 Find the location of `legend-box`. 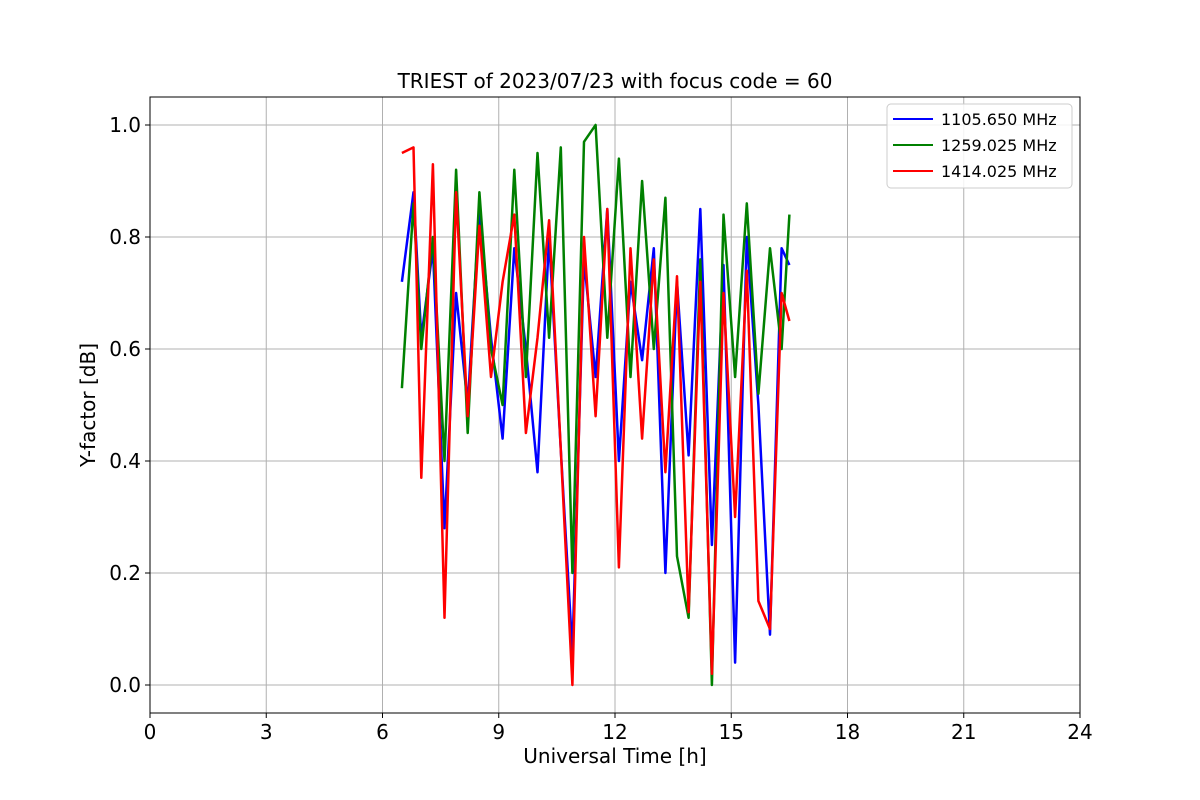

legend-box is located at coordinates (979, 146).